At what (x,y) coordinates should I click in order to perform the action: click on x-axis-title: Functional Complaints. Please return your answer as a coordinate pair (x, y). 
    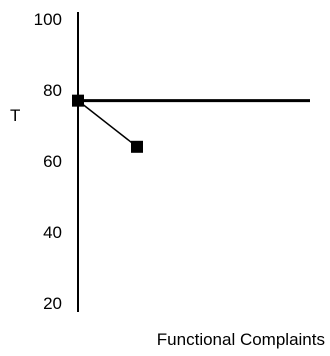
    Looking at the image, I should click on (241, 339).